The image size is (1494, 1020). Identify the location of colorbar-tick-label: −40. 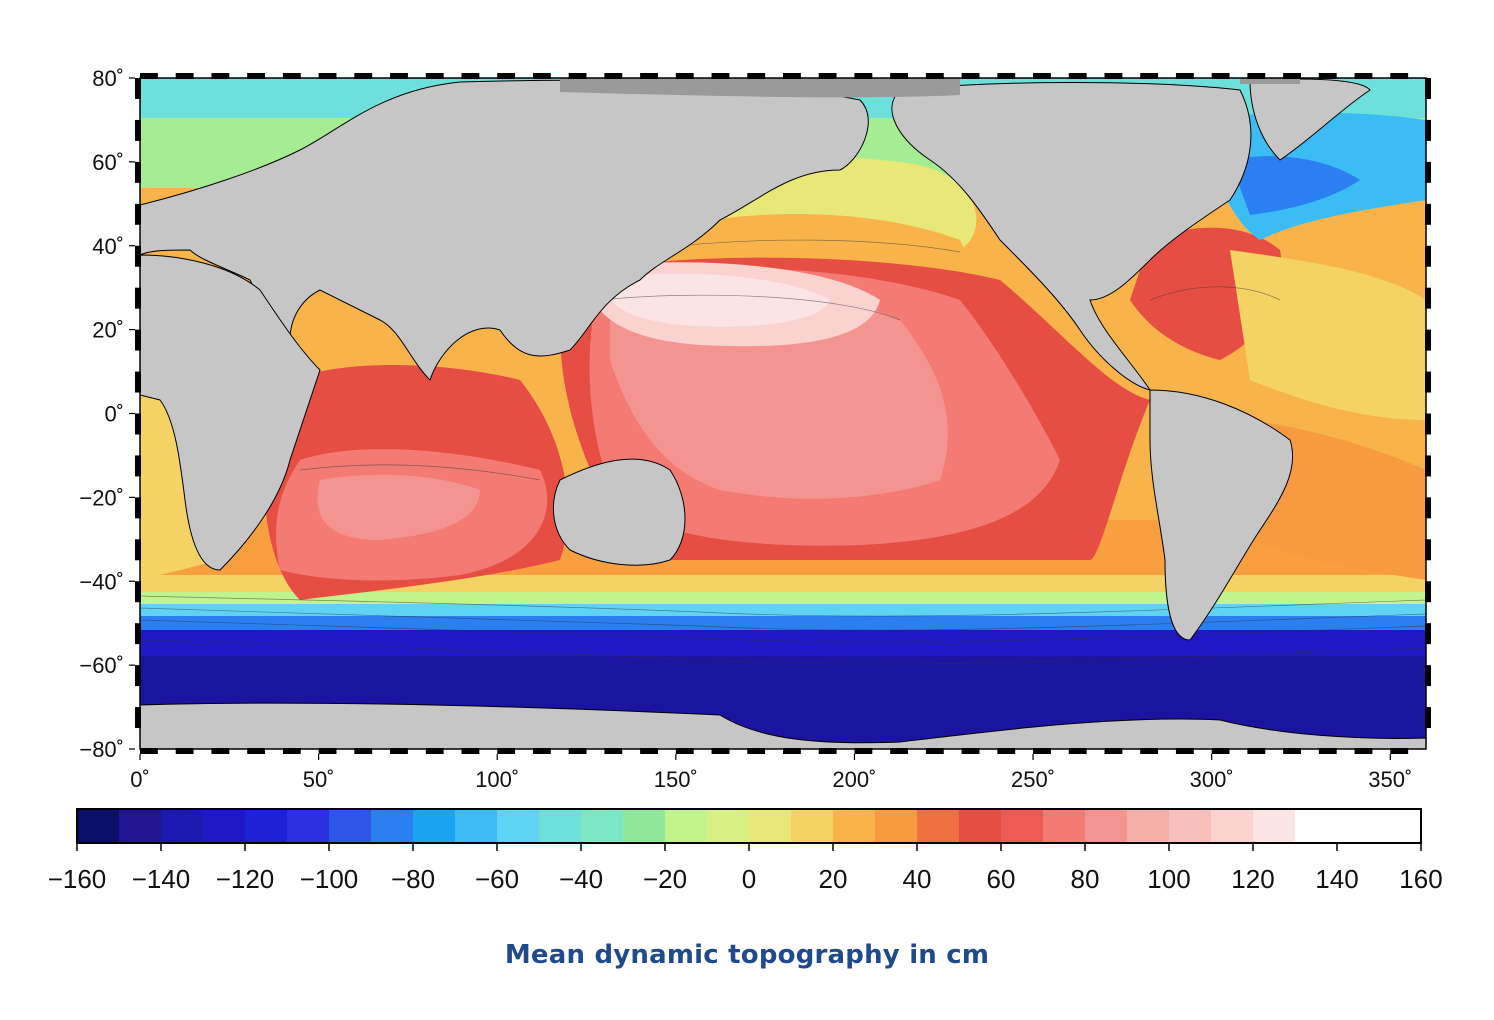
(581, 879).